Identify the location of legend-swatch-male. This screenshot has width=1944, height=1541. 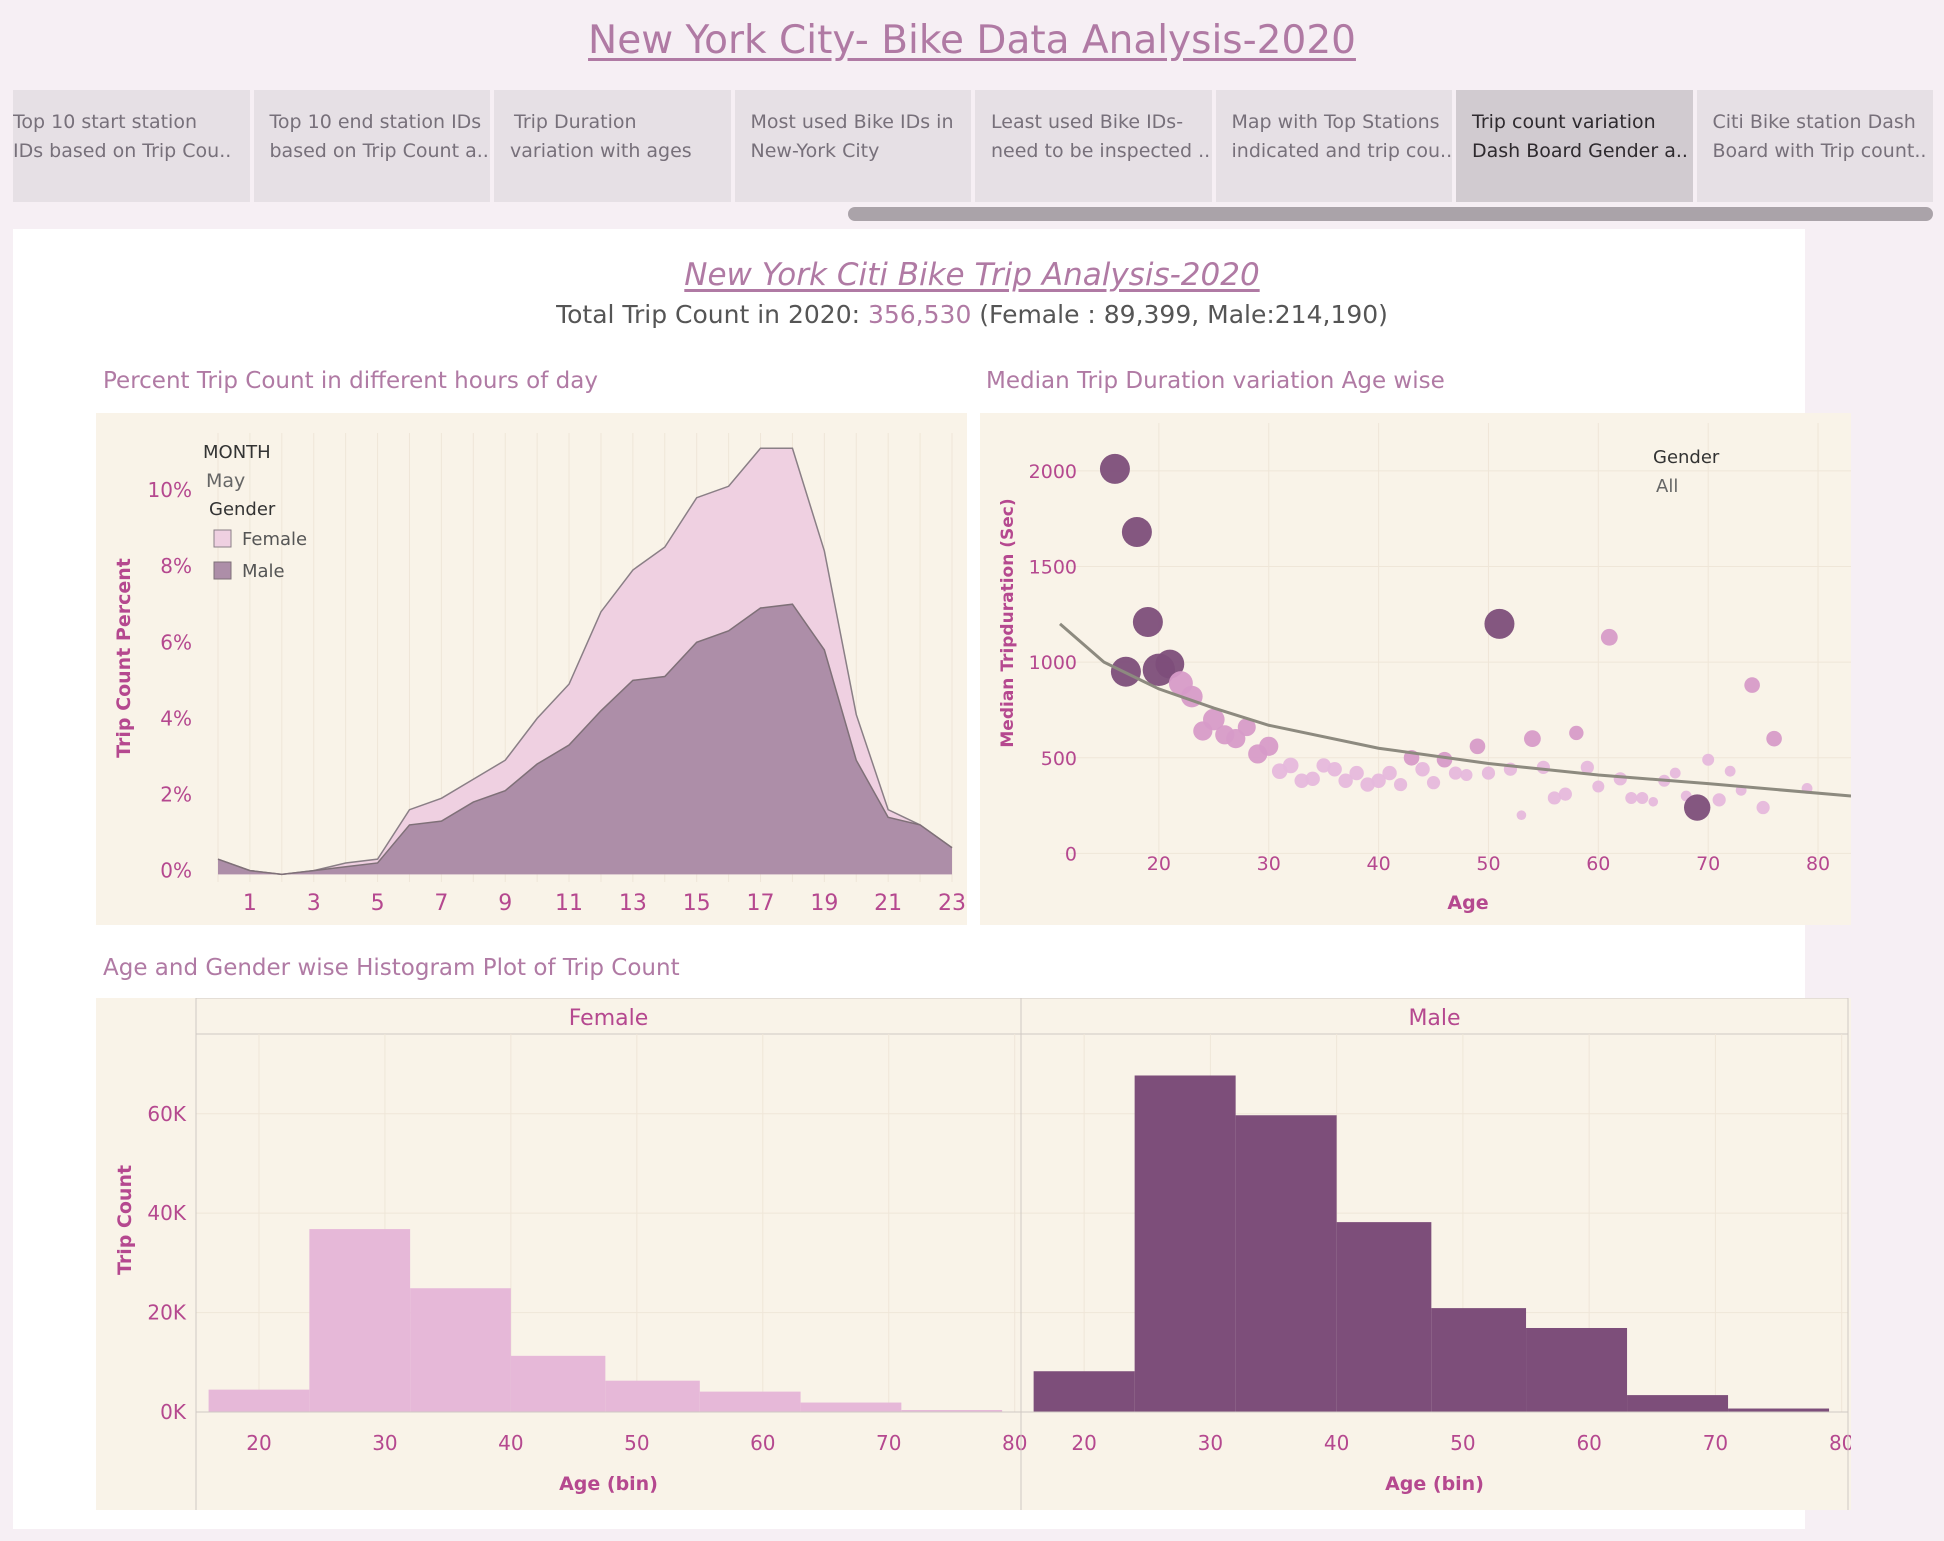
(222, 570).